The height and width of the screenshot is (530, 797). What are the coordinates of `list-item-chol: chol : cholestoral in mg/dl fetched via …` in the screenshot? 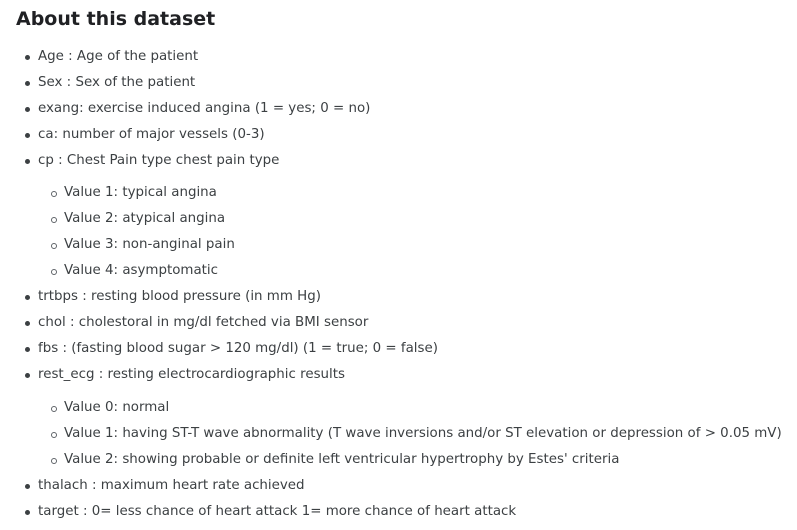 It's located at (398, 323).